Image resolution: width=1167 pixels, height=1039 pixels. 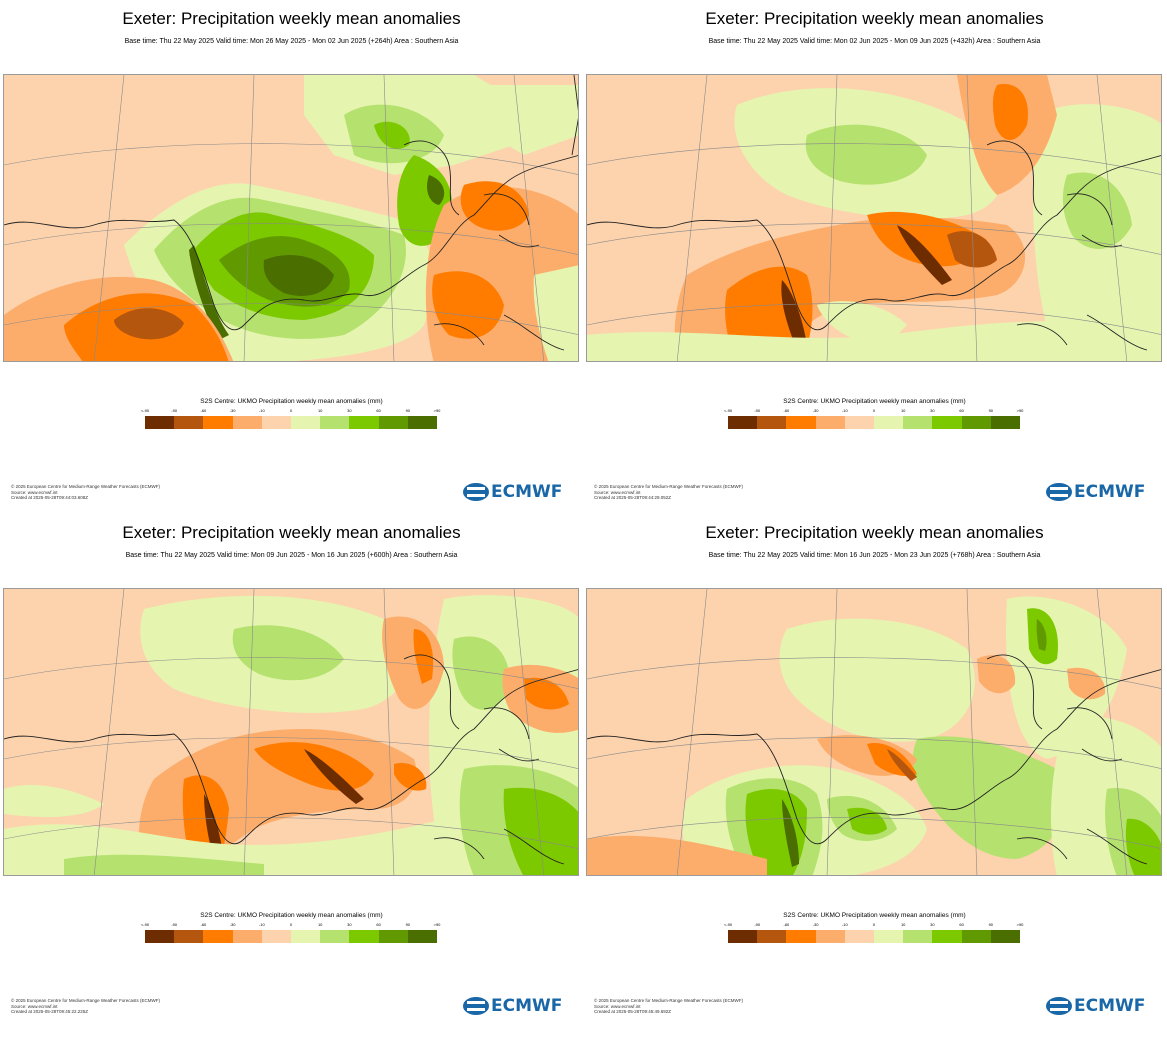 I want to click on legend-tick: -10, so click(x=261, y=410).